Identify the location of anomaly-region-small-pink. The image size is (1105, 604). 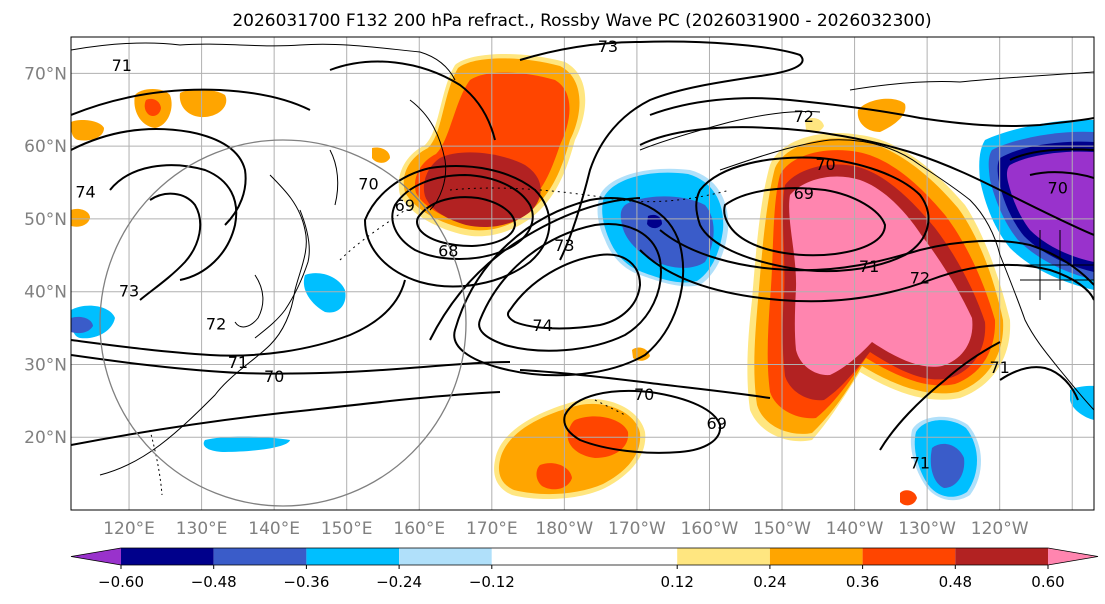
(908, 498).